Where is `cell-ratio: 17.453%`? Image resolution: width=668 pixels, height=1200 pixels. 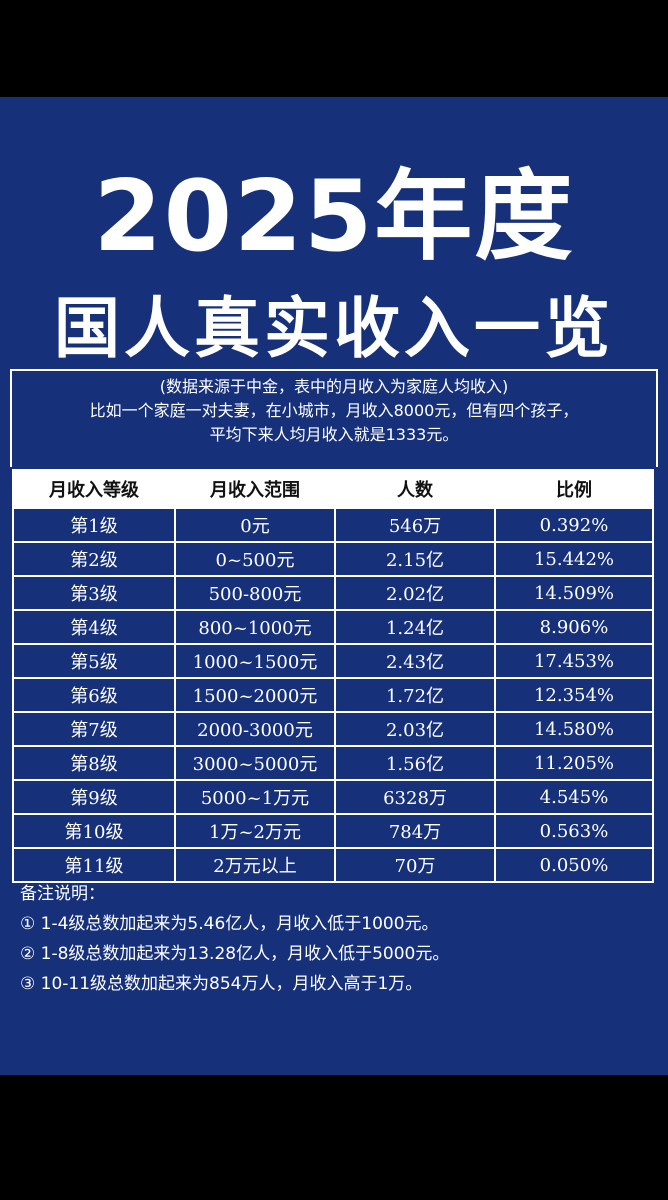
cell-ratio: 17.453% is located at coordinates (574, 661).